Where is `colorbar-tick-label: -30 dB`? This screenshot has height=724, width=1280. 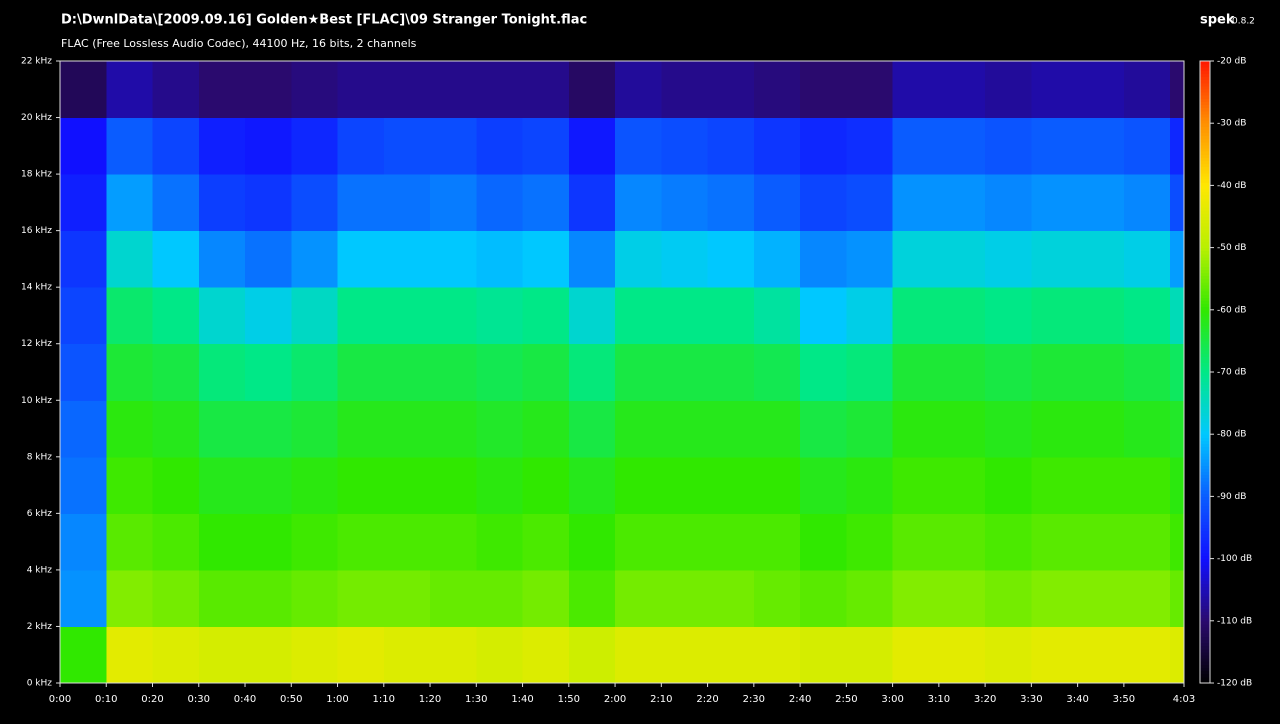
colorbar-tick-label: -30 dB is located at coordinates (1231, 124).